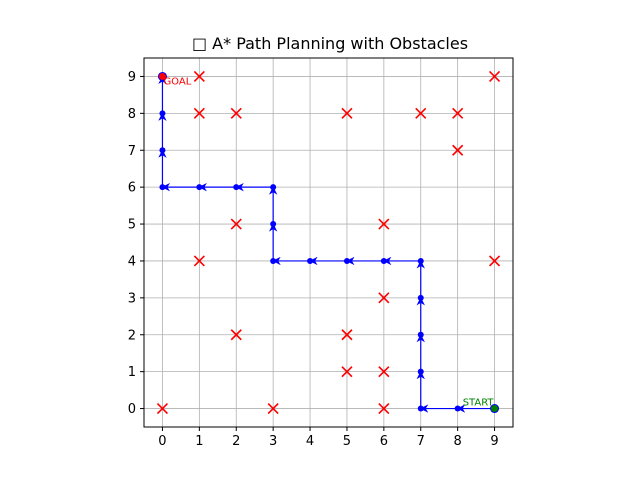 Image resolution: width=640 pixels, height=484 pixels. What do you see at coordinates (132, 372) in the screenshot?
I see `y-tick-label: 1` at bounding box center [132, 372].